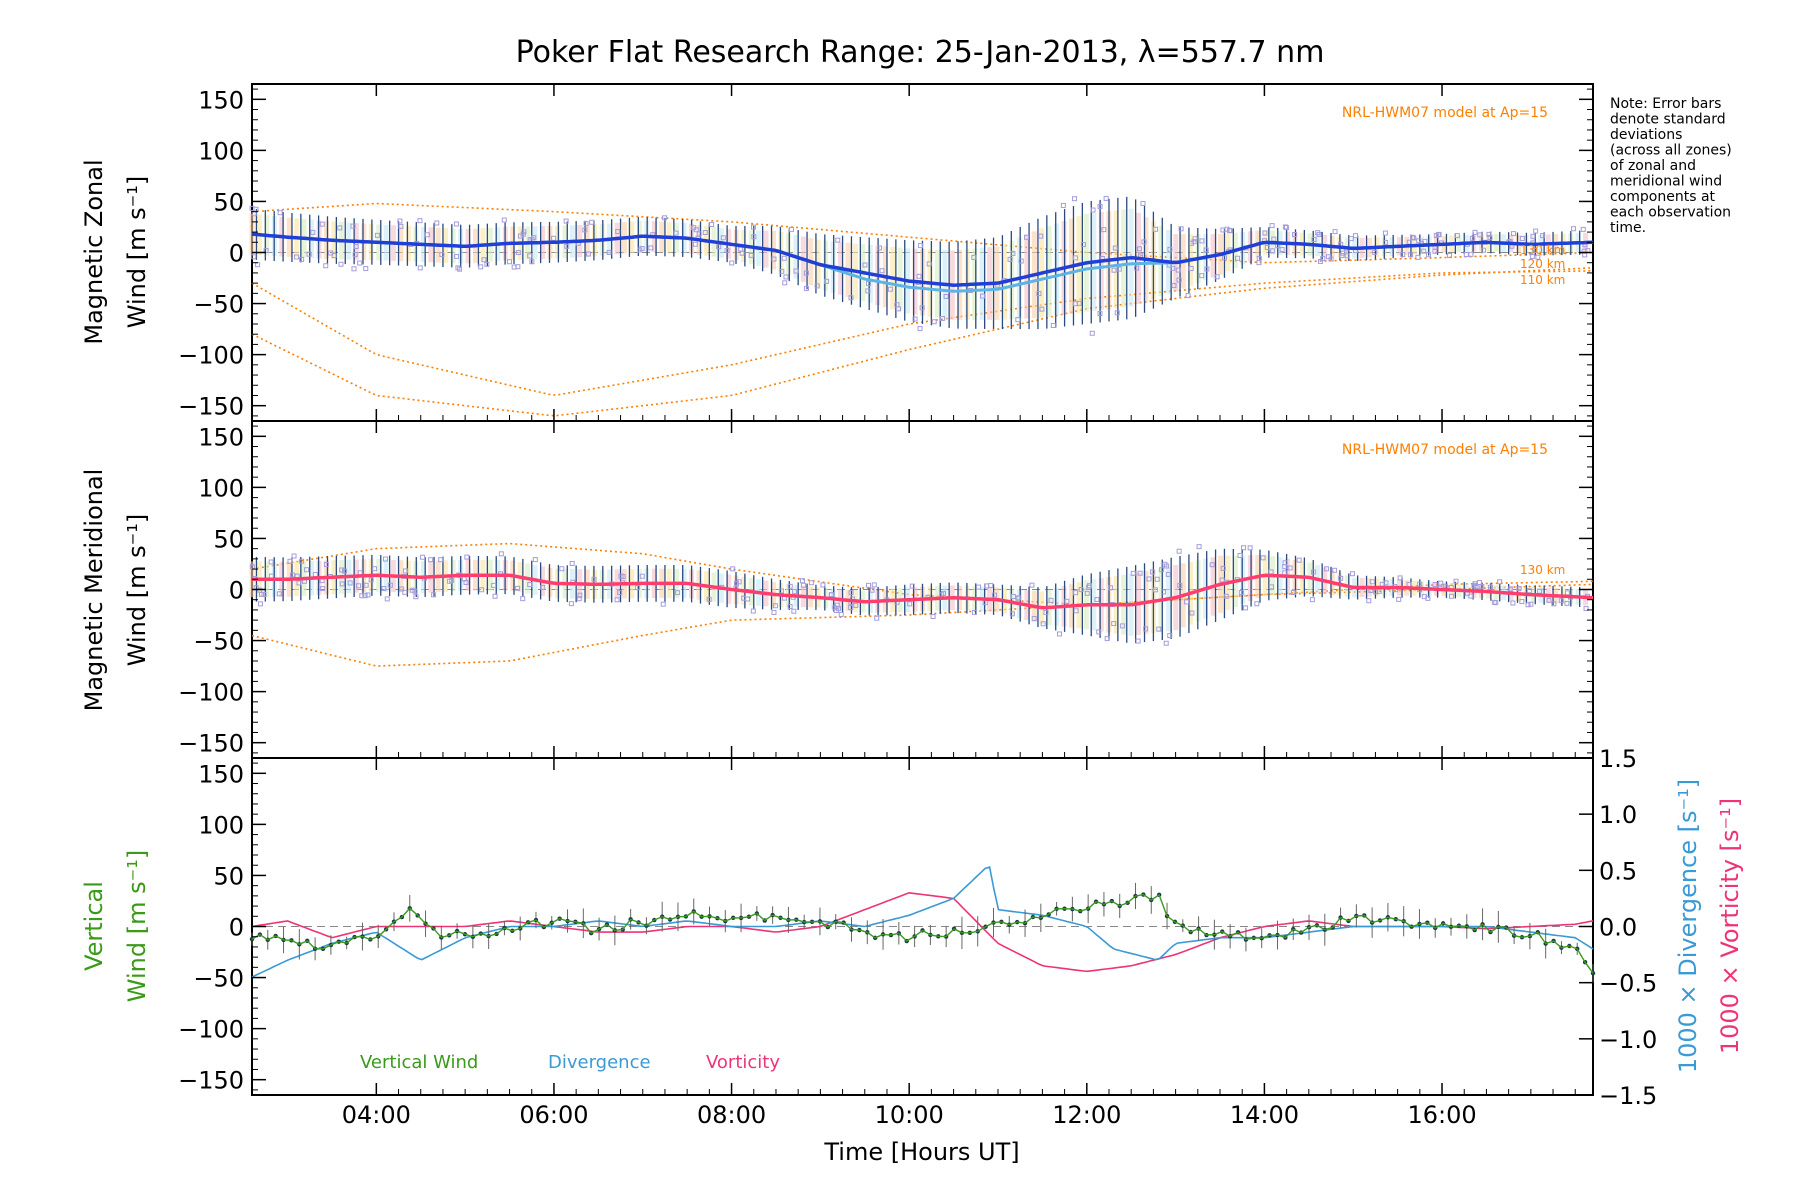  Describe the element at coordinates (218, 642) in the screenshot. I see `y-tick-label: −50` at that location.